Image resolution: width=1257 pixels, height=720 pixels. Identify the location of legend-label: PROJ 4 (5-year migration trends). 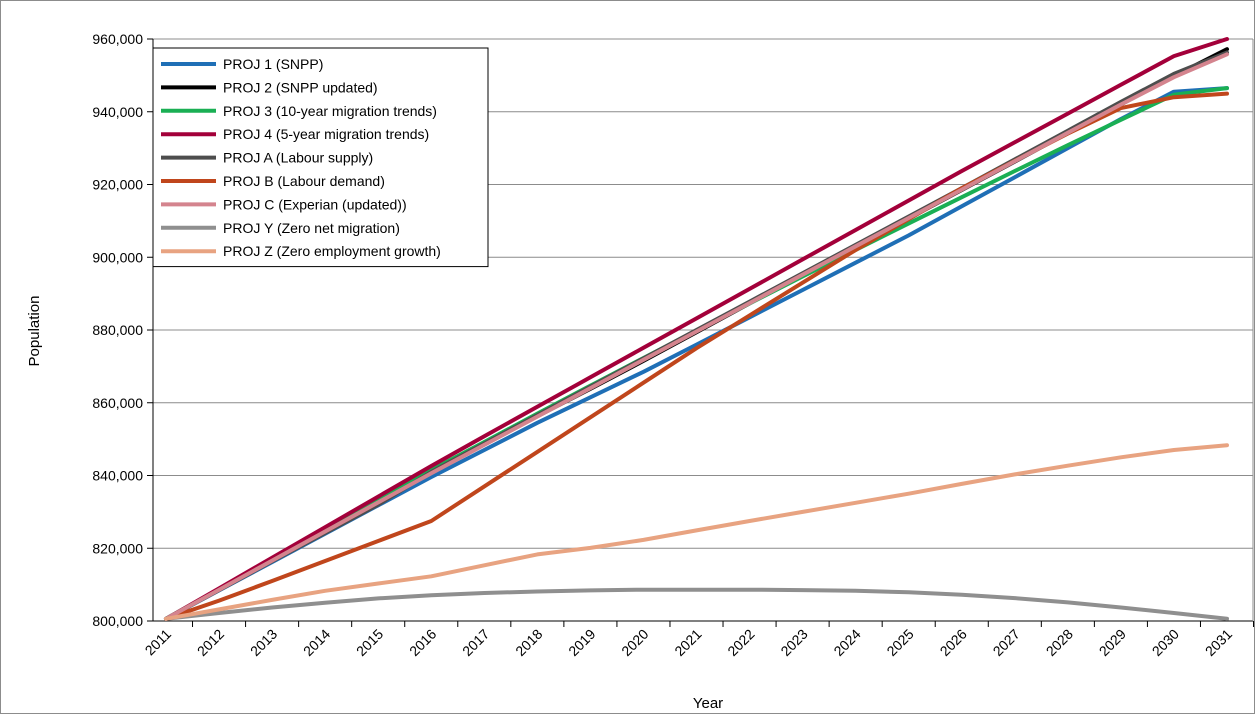
(326, 134).